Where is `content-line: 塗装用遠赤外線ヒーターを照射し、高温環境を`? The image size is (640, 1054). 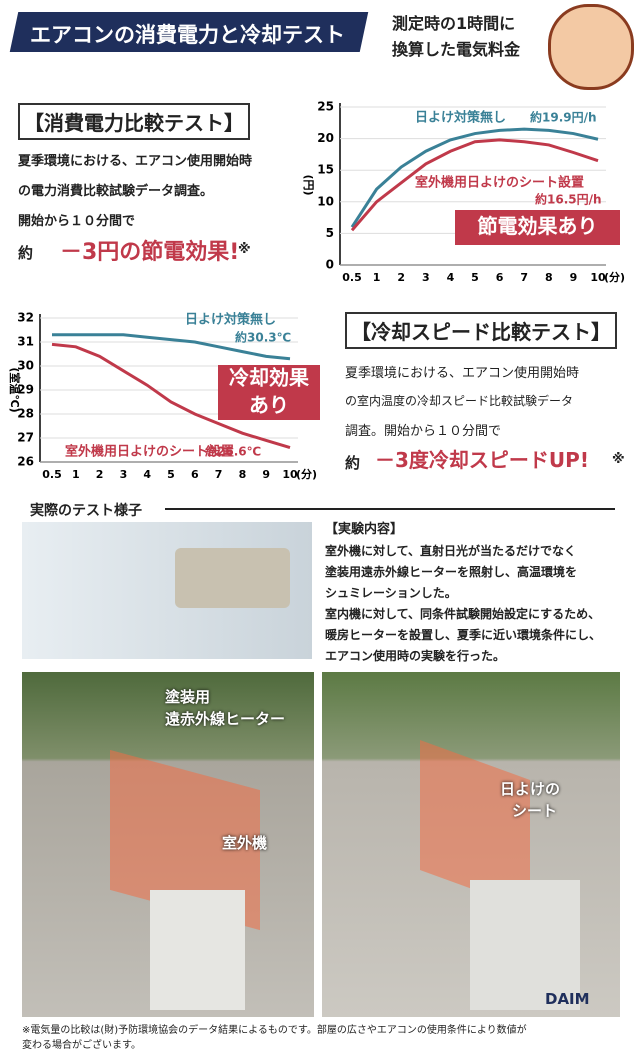 content-line: 塗装用遠赤外線ヒーターを照射し、高温環境を is located at coordinates (451, 572).